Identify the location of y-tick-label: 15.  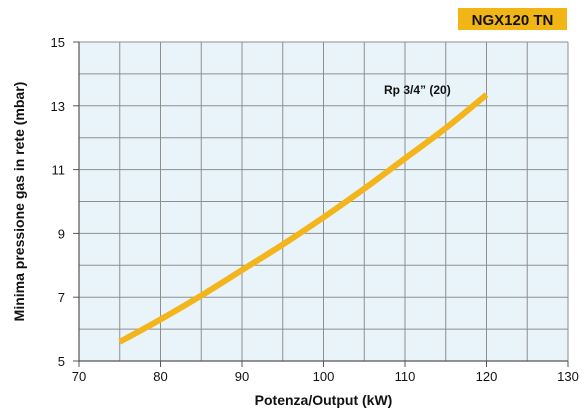
(58, 42).